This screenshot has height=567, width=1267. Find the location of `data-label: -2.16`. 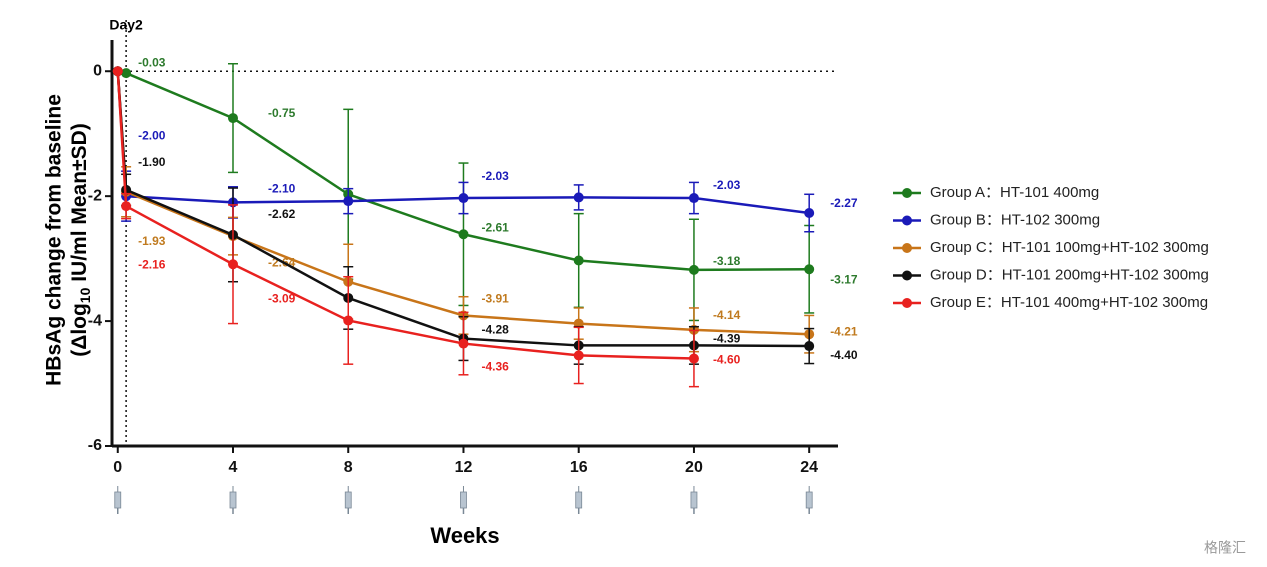

data-label: -2.16 is located at coordinates (152, 264).